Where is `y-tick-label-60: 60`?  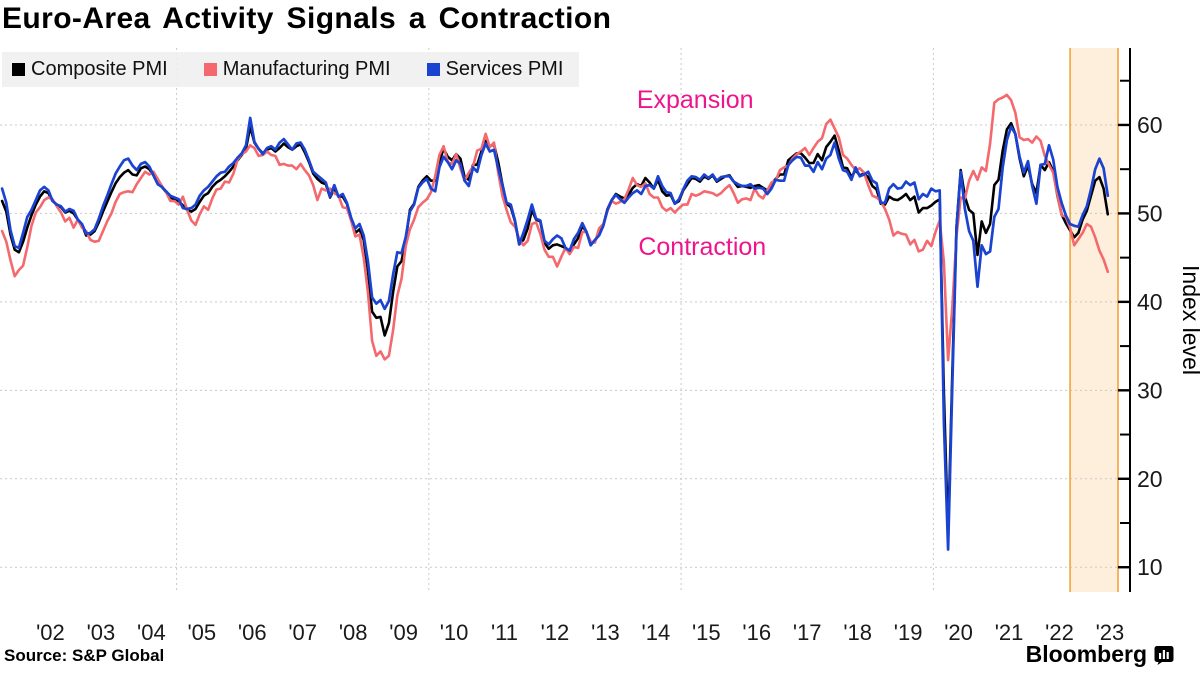
y-tick-label-60: 60 is located at coordinates (1150, 125).